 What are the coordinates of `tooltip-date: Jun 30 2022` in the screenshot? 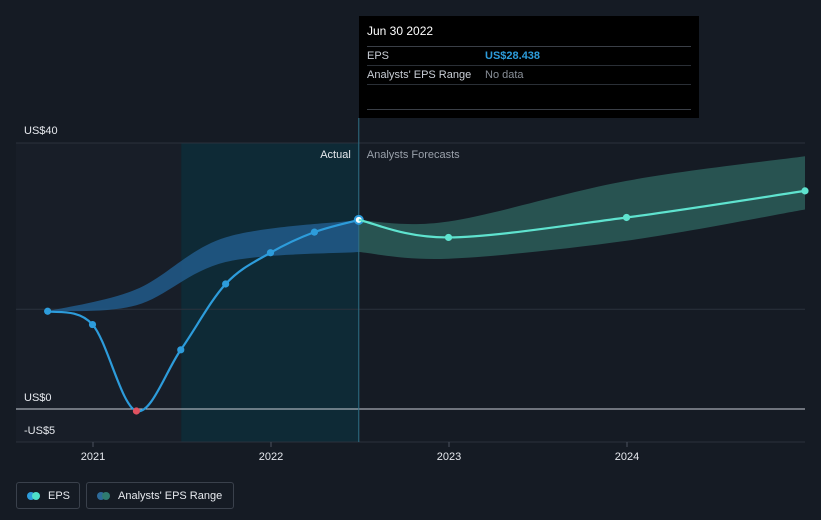 It's located at (529, 35).